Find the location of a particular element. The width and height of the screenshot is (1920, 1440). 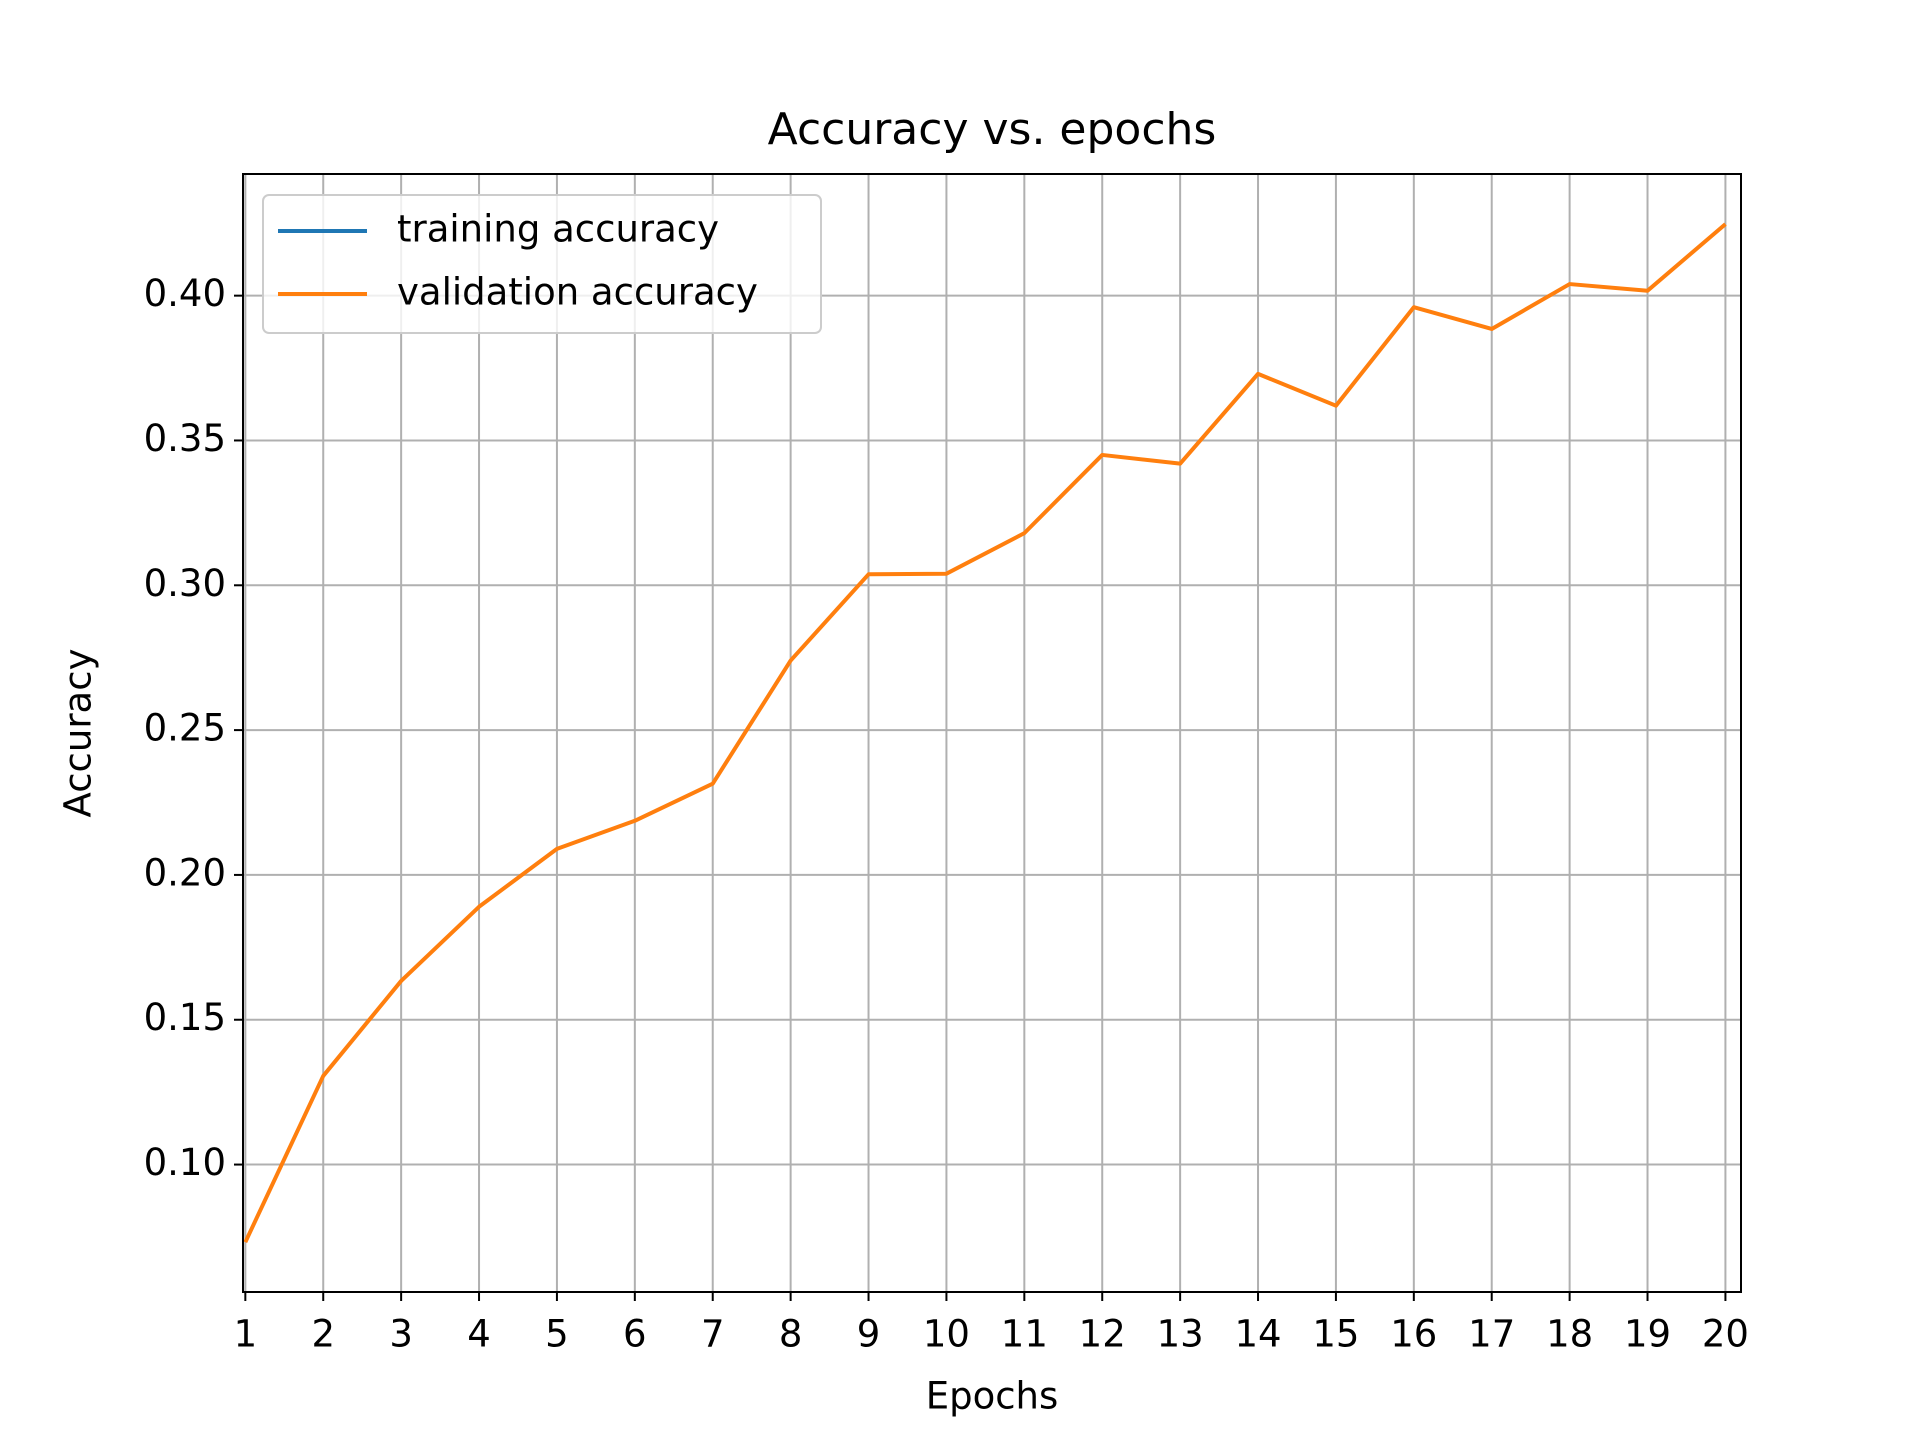

x-tick-label: 13 is located at coordinates (1180, 1334).